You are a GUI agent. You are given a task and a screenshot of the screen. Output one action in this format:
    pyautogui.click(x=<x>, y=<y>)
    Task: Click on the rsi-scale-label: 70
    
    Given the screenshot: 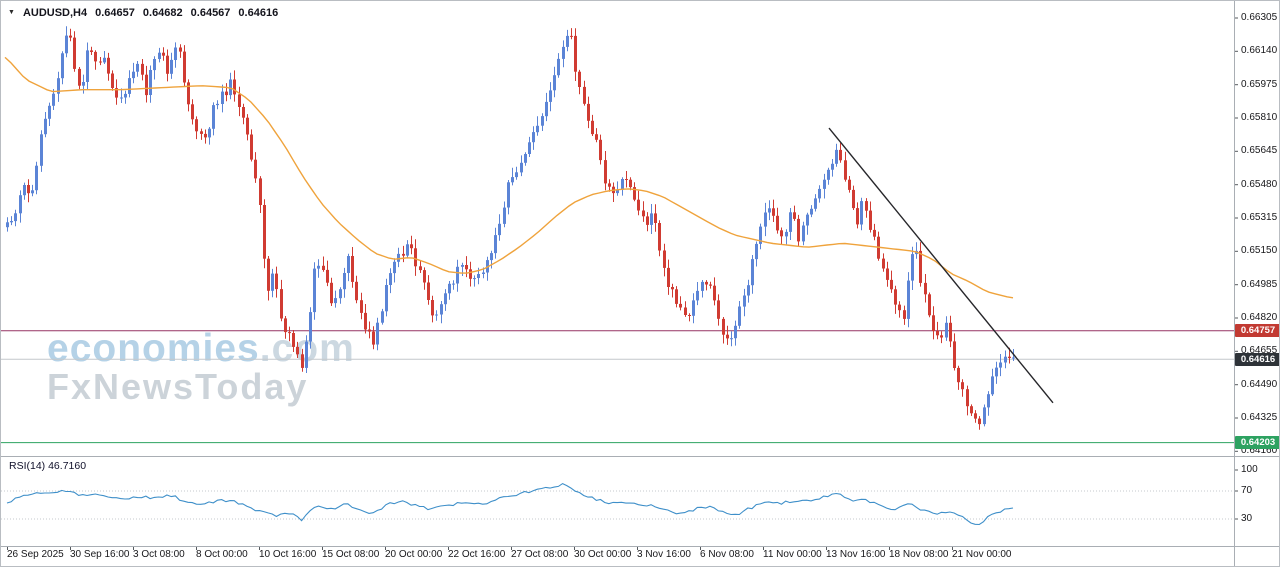 What is the action you would take?
    pyautogui.click(x=1247, y=490)
    